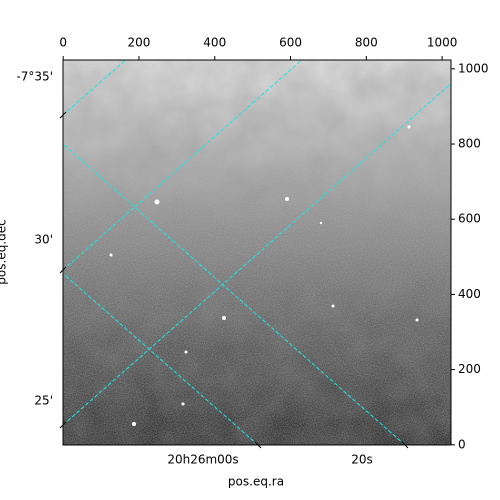 The image size is (500, 500). What do you see at coordinates (214, 43) in the screenshot?
I see `x-tick-label: 400` at bounding box center [214, 43].